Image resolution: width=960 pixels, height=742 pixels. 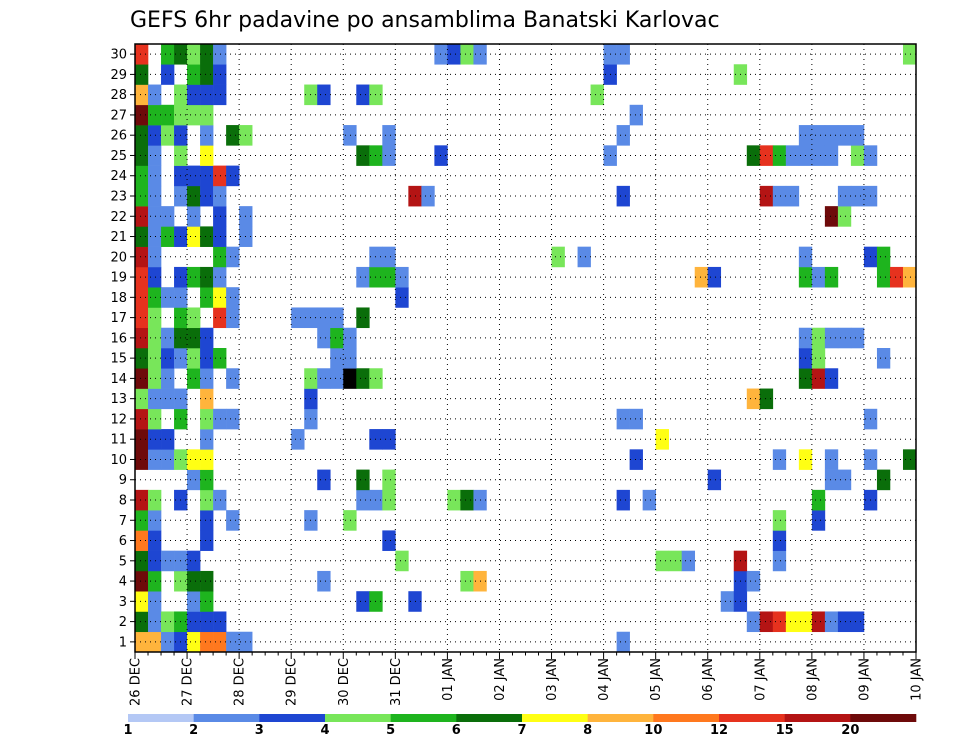 I want to click on colorbar-label: 4, so click(x=324, y=730).